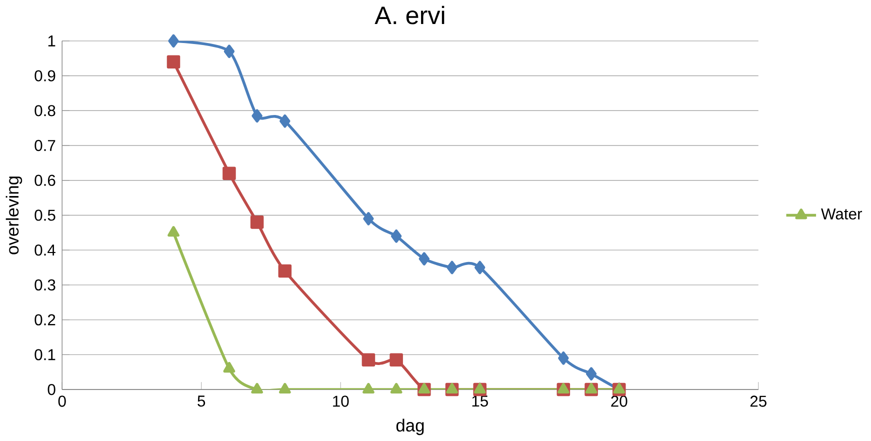  What do you see at coordinates (62, 401) in the screenshot?
I see `x-tick-label: 0` at bounding box center [62, 401].